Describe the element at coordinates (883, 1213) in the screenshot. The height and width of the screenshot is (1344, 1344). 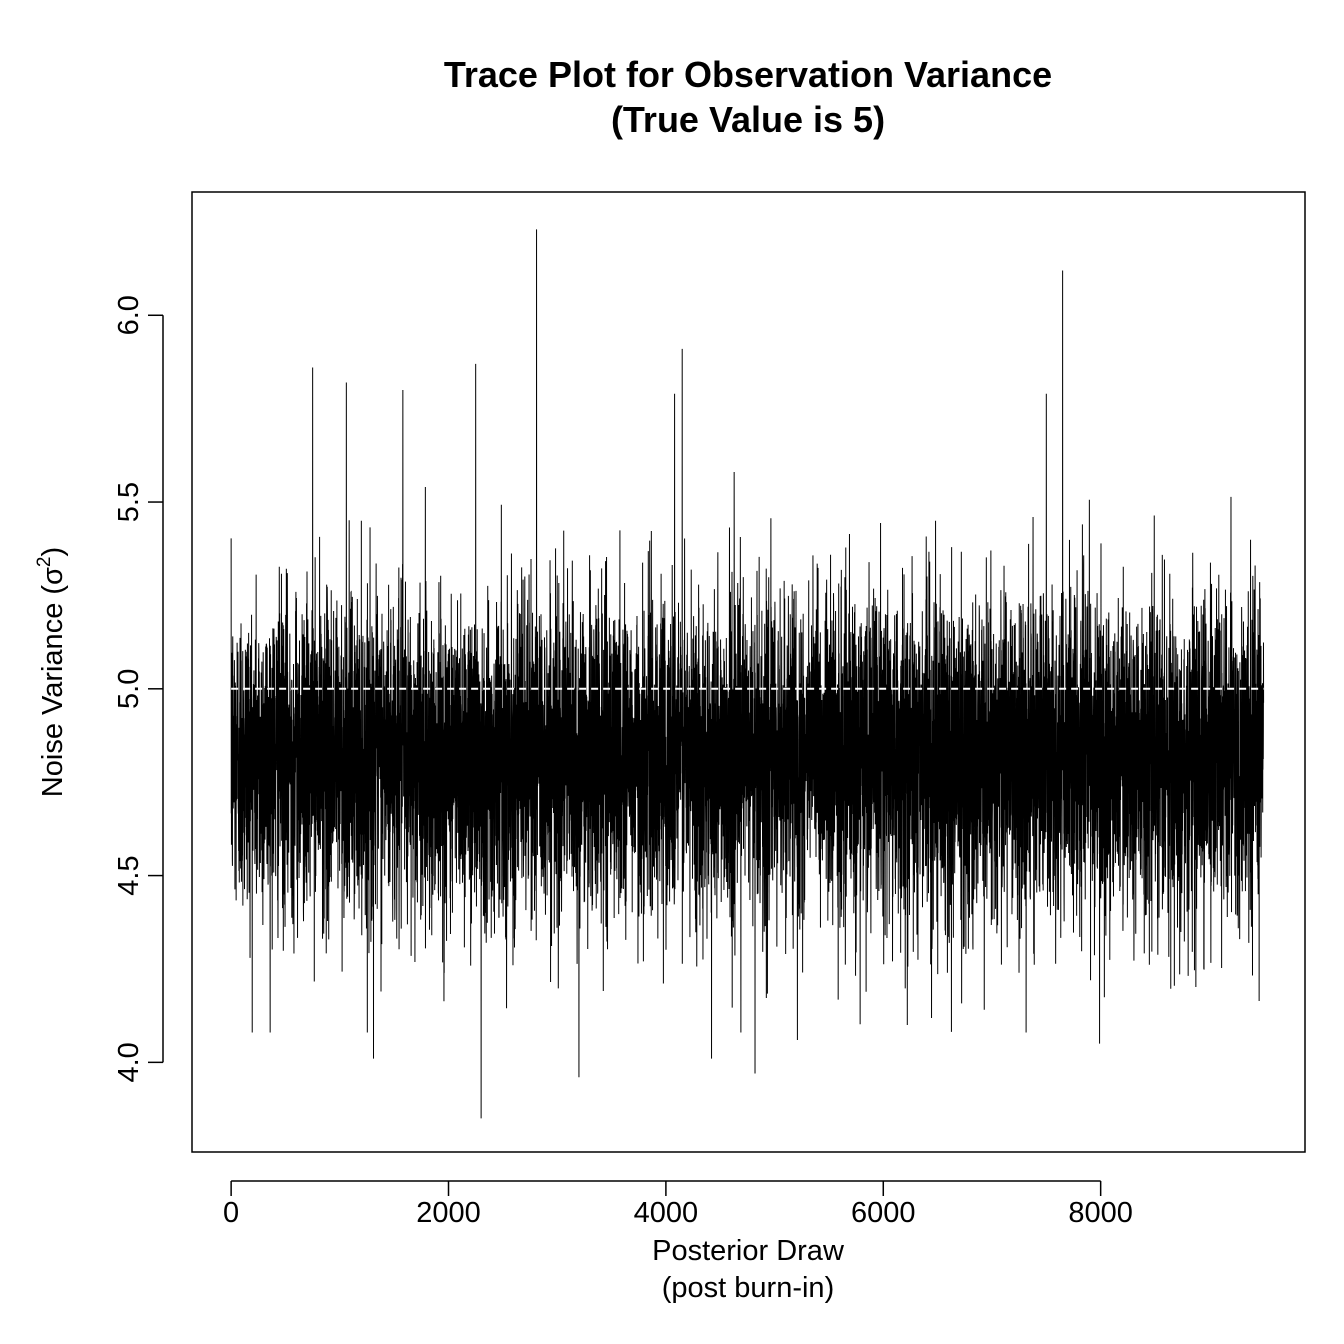
I see `x-tick-label: 6000` at that location.